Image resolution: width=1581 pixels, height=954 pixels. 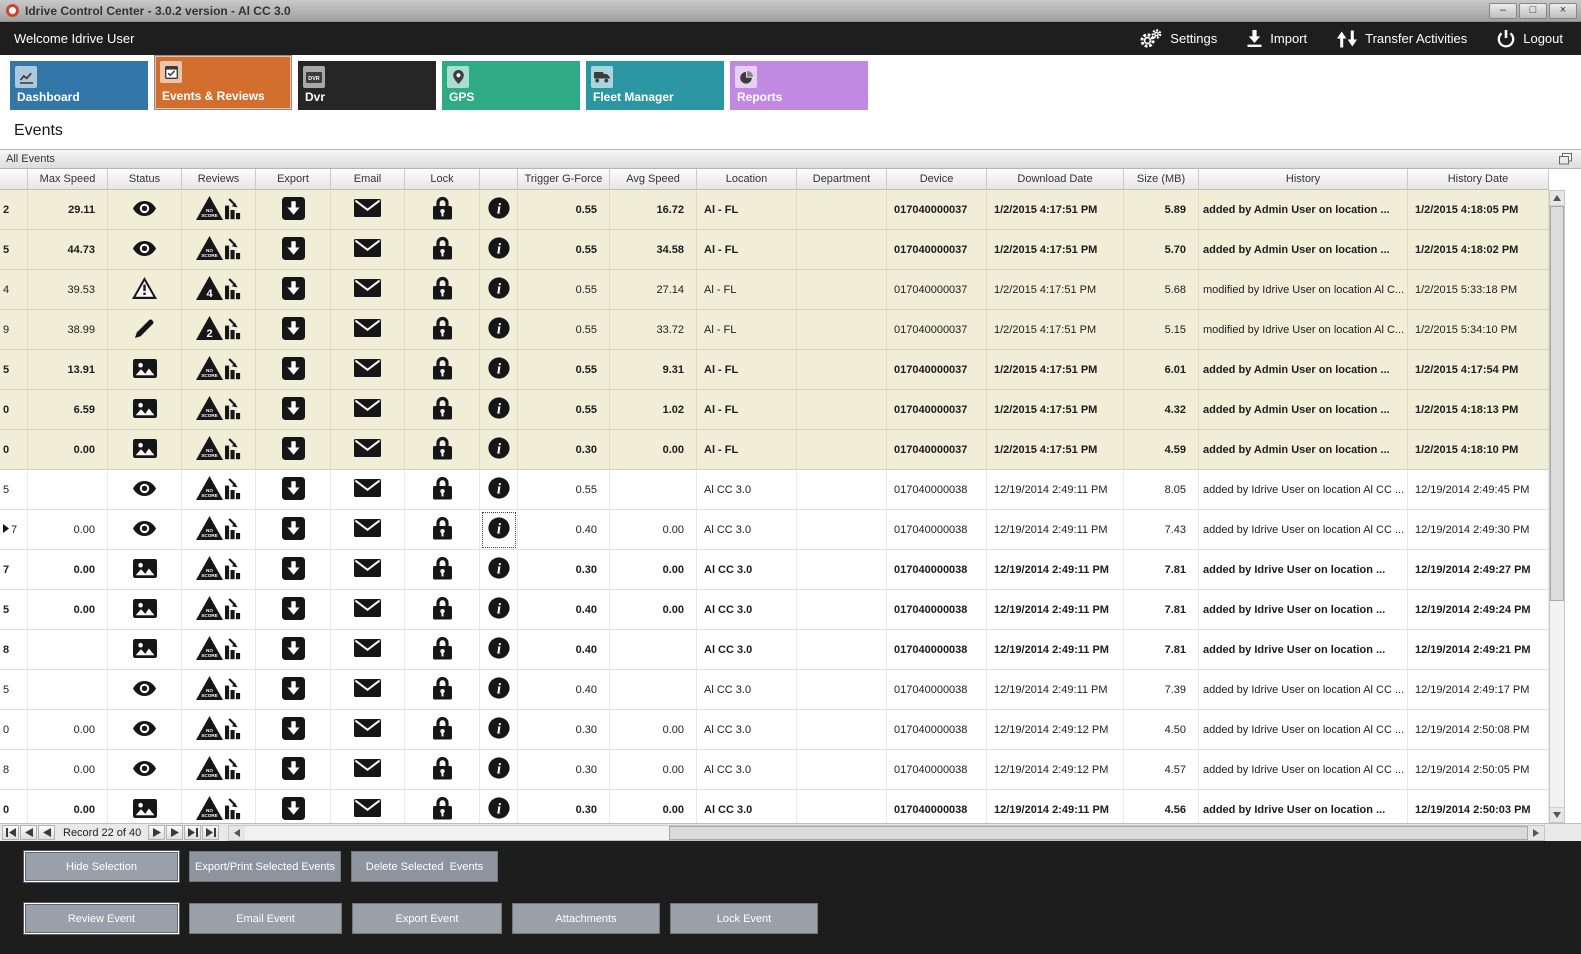 What do you see at coordinates (499, 179) in the screenshot?
I see `column-header-info` at bounding box center [499, 179].